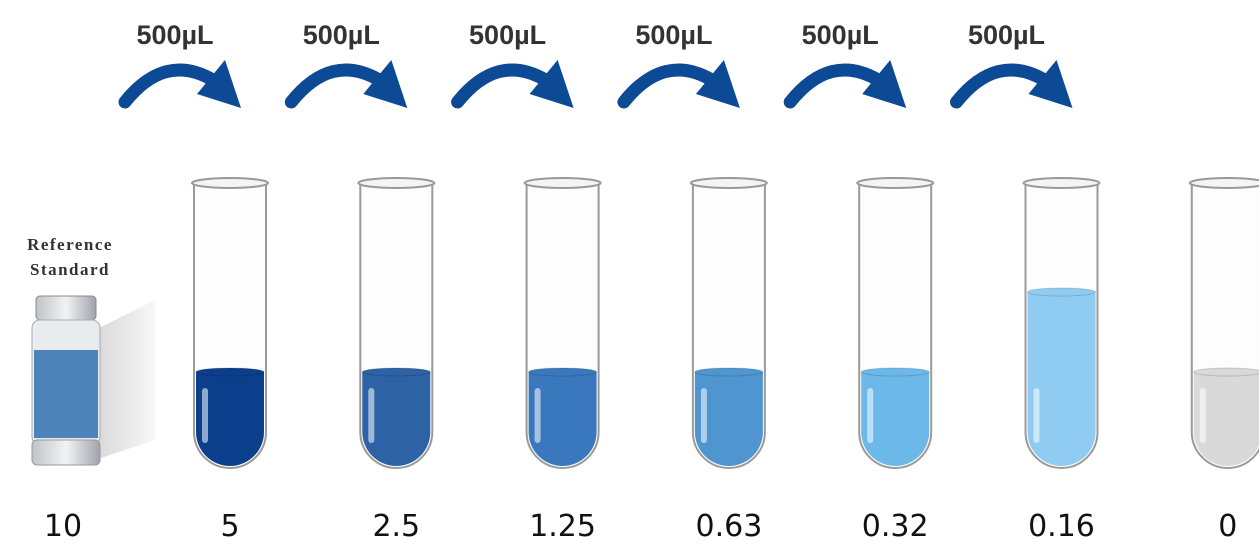 The width and height of the screenshot is (1259, 543). What do you see at coordinates (562, 526) in the screenshot?
I see `concentration-label: 1.25` at bounding box center [562, 526].